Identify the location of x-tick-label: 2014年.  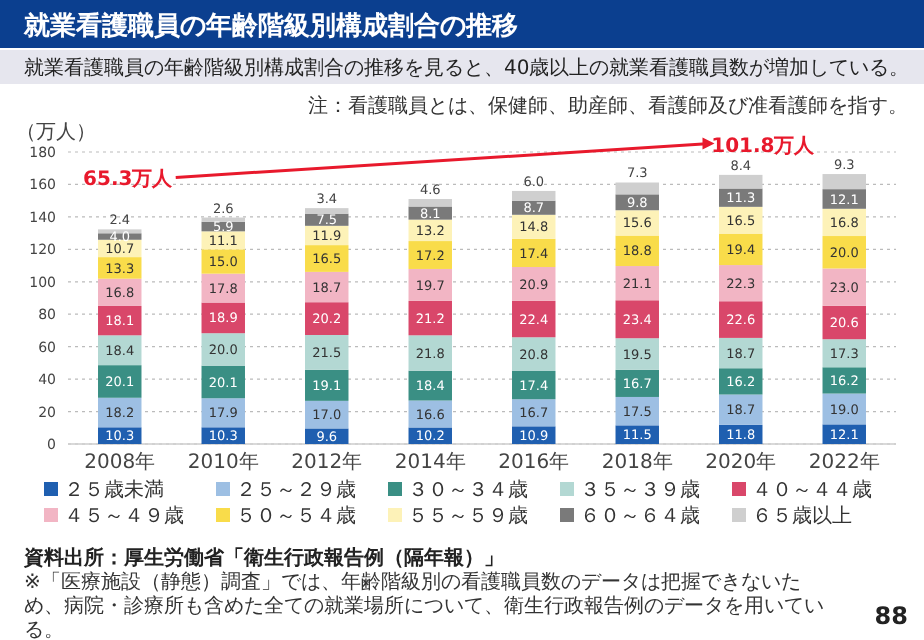
(430, 462).